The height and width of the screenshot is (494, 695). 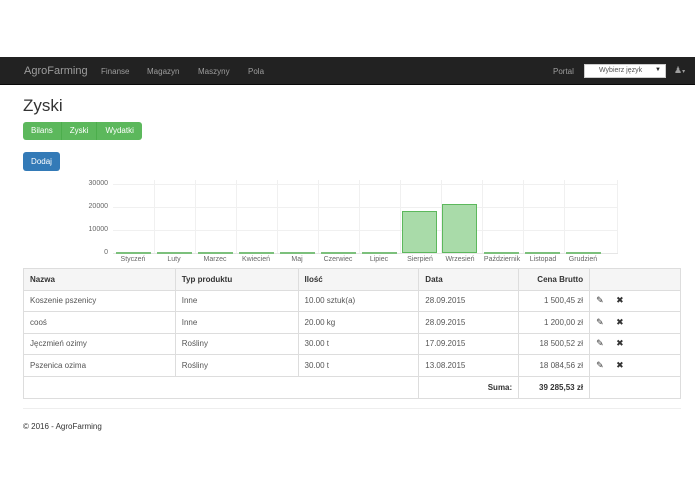 What do you see at coordinates (502, 259) in the screenshot?
I see `x-label: Październik` at bounding box center [502, 259].